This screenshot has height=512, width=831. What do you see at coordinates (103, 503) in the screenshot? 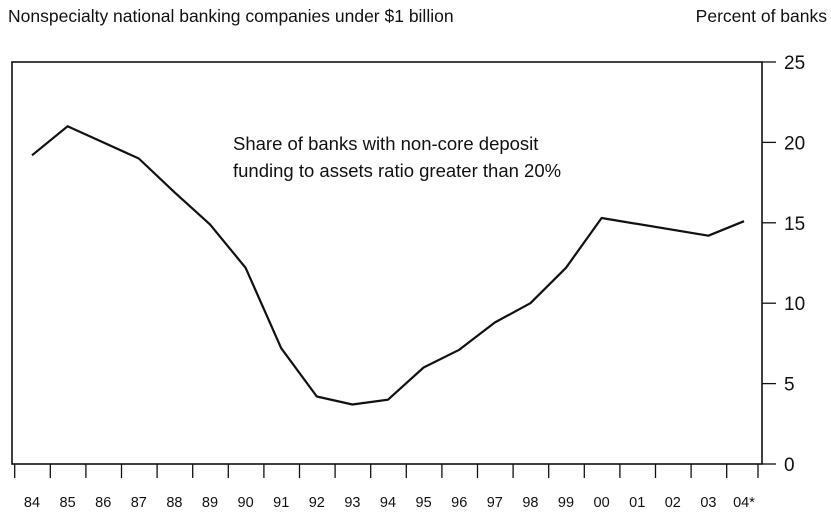
I see `x-tick-label: 86` at bounding box center [103, 503].